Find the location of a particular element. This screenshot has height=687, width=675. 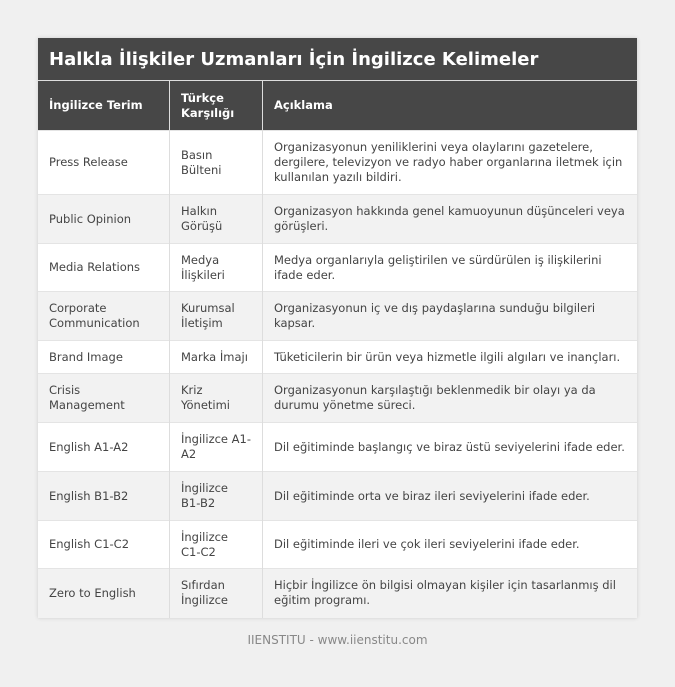

cell-english-term: Public Opinion is located at coordinates (104, 219).